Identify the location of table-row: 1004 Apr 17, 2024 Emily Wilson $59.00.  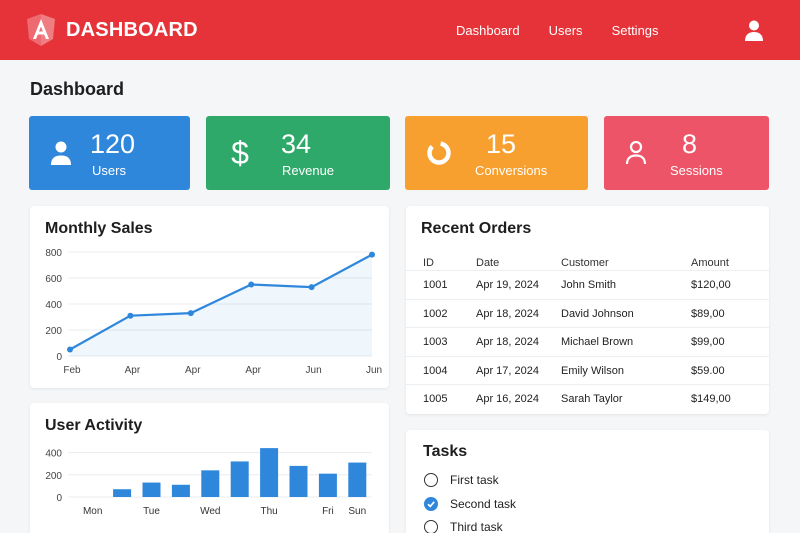
(587, 370).